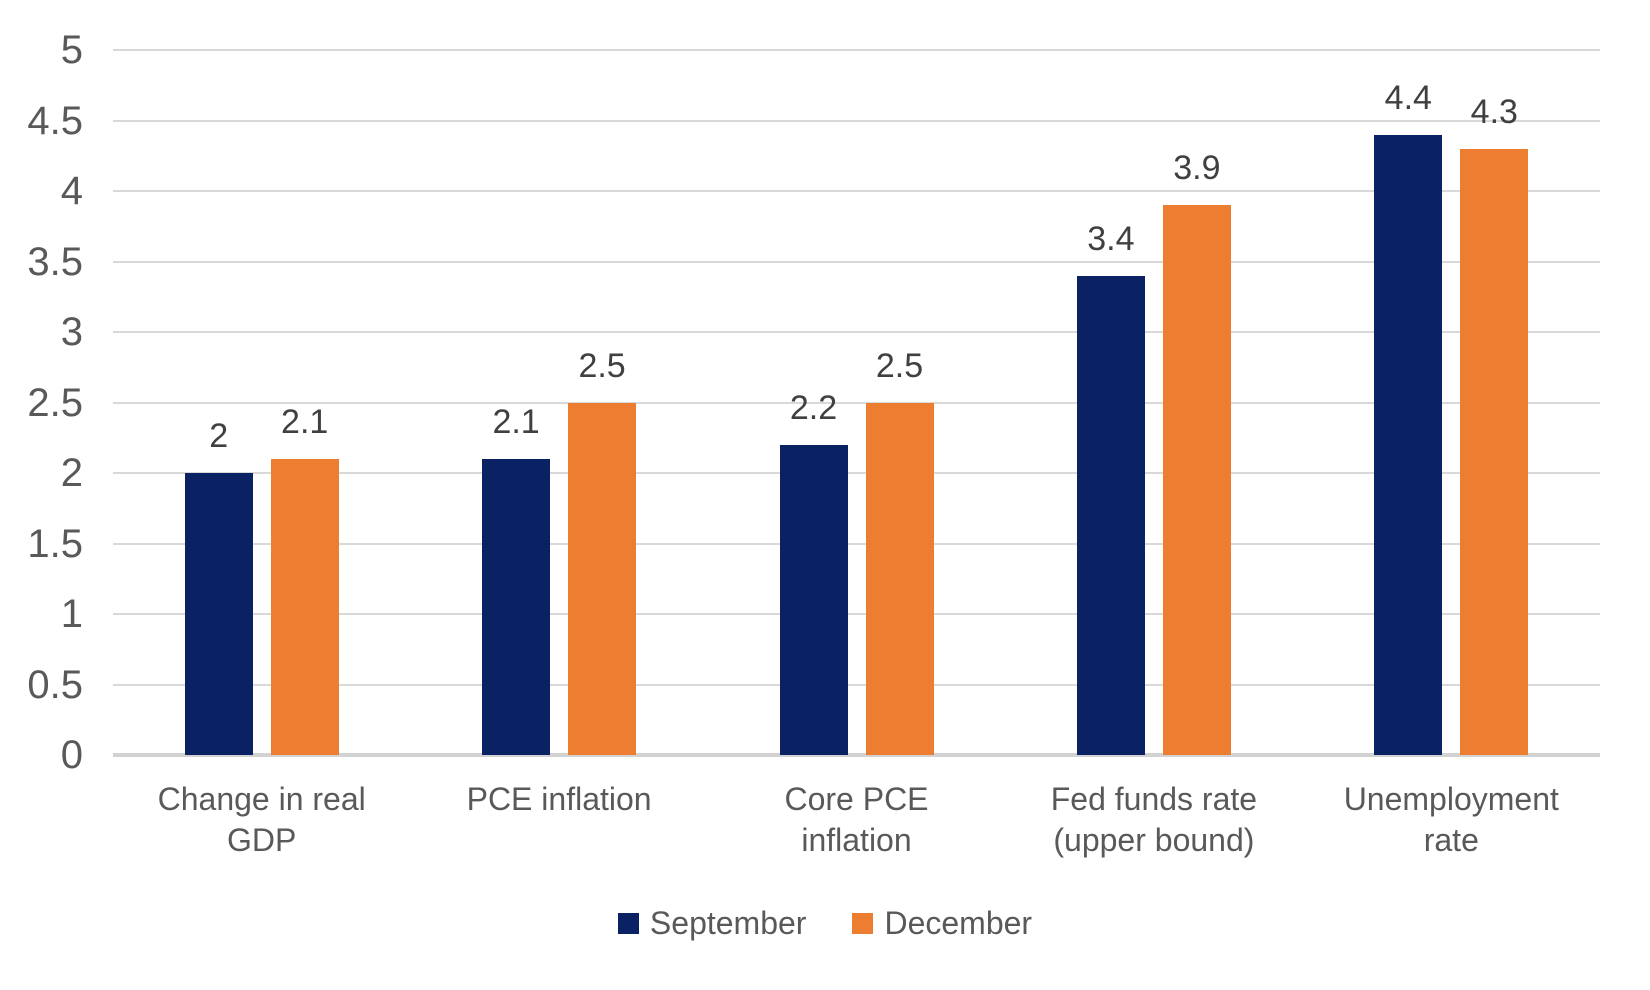  Describe the element at coordinates (813, 599) in the screenshot. I see `bar-september-core-pce-inflation` at that location.